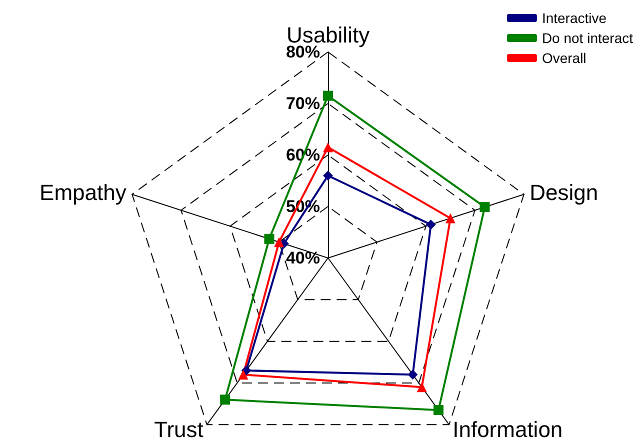 The width and height of the screenshot is (640, 443). Describe the element at coordinates (303, 103) in the screenshot. I see `y-tick-label: 70%` at that location.